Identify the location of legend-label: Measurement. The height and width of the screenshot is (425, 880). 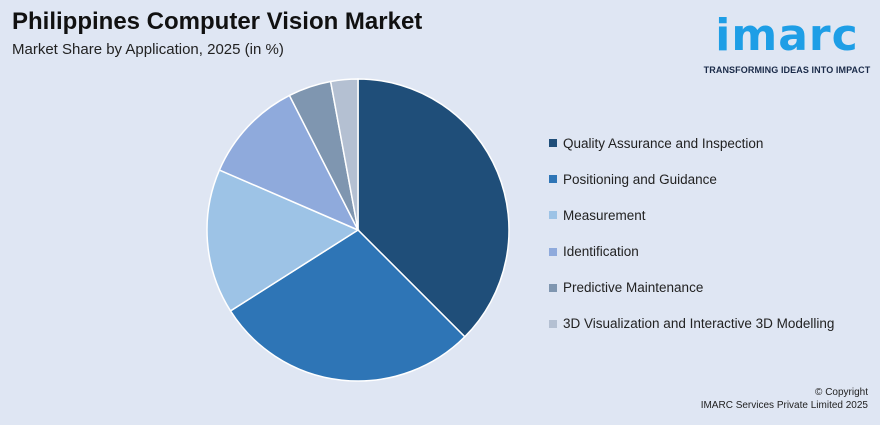
(604, 215).